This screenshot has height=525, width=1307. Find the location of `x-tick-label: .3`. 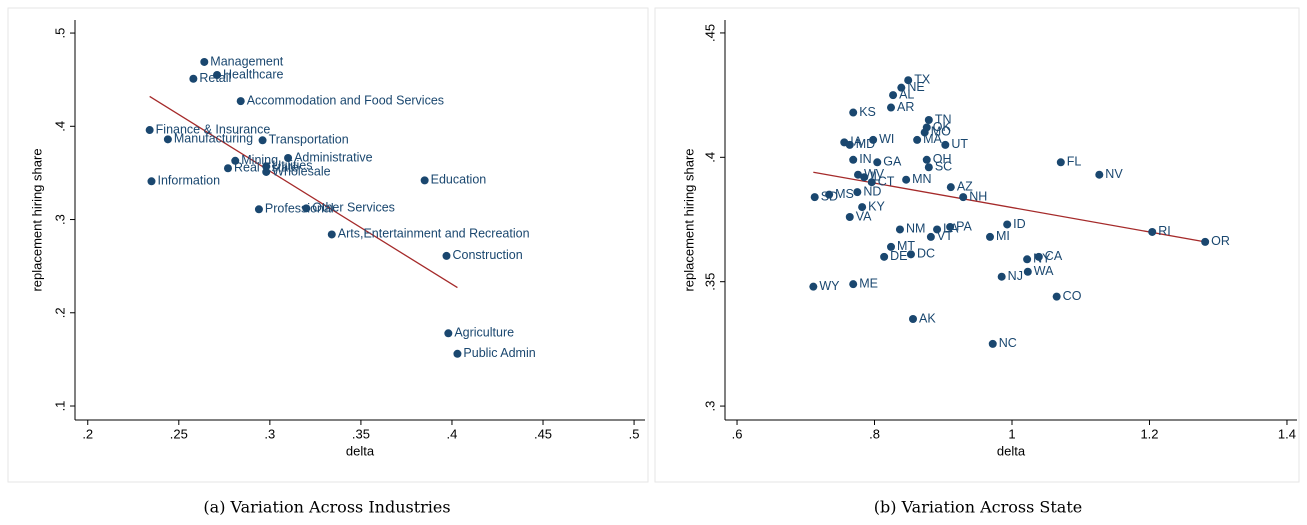

x-tick-label: .3 is located at coordinates (269, 433).